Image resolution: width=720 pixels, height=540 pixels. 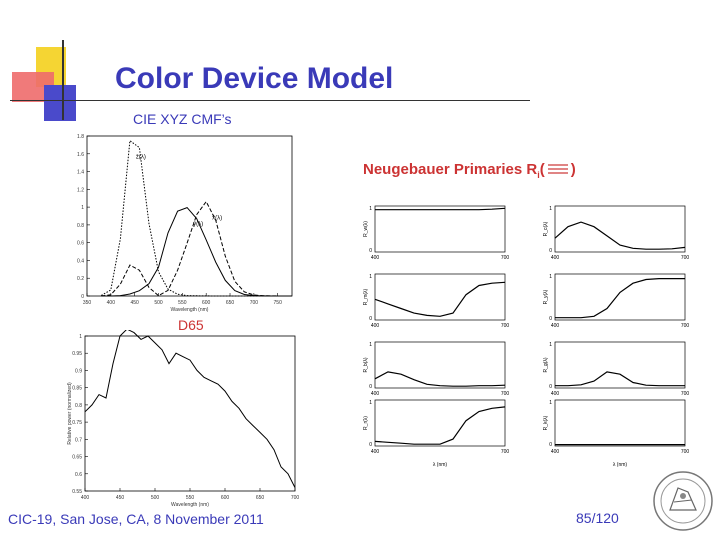 What do you see at coordinates (198, 225) in the screenshot?
I see `series-label: ȳ(λ)` at bounding box center [198, 225].